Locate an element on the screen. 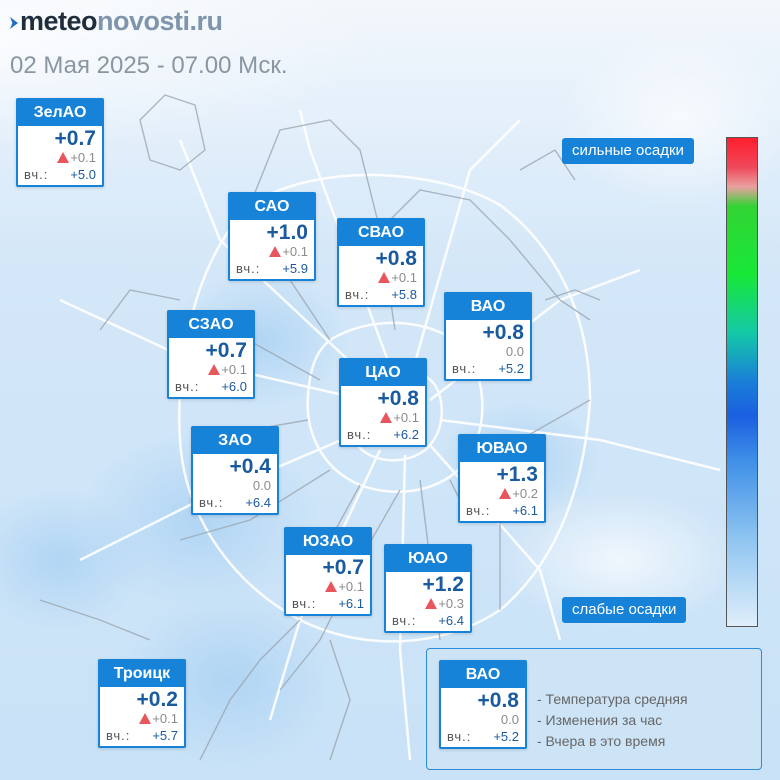 The image size is (780, 780). light-precipitation-label: слабые осадки is located at coordinates (624, 610).